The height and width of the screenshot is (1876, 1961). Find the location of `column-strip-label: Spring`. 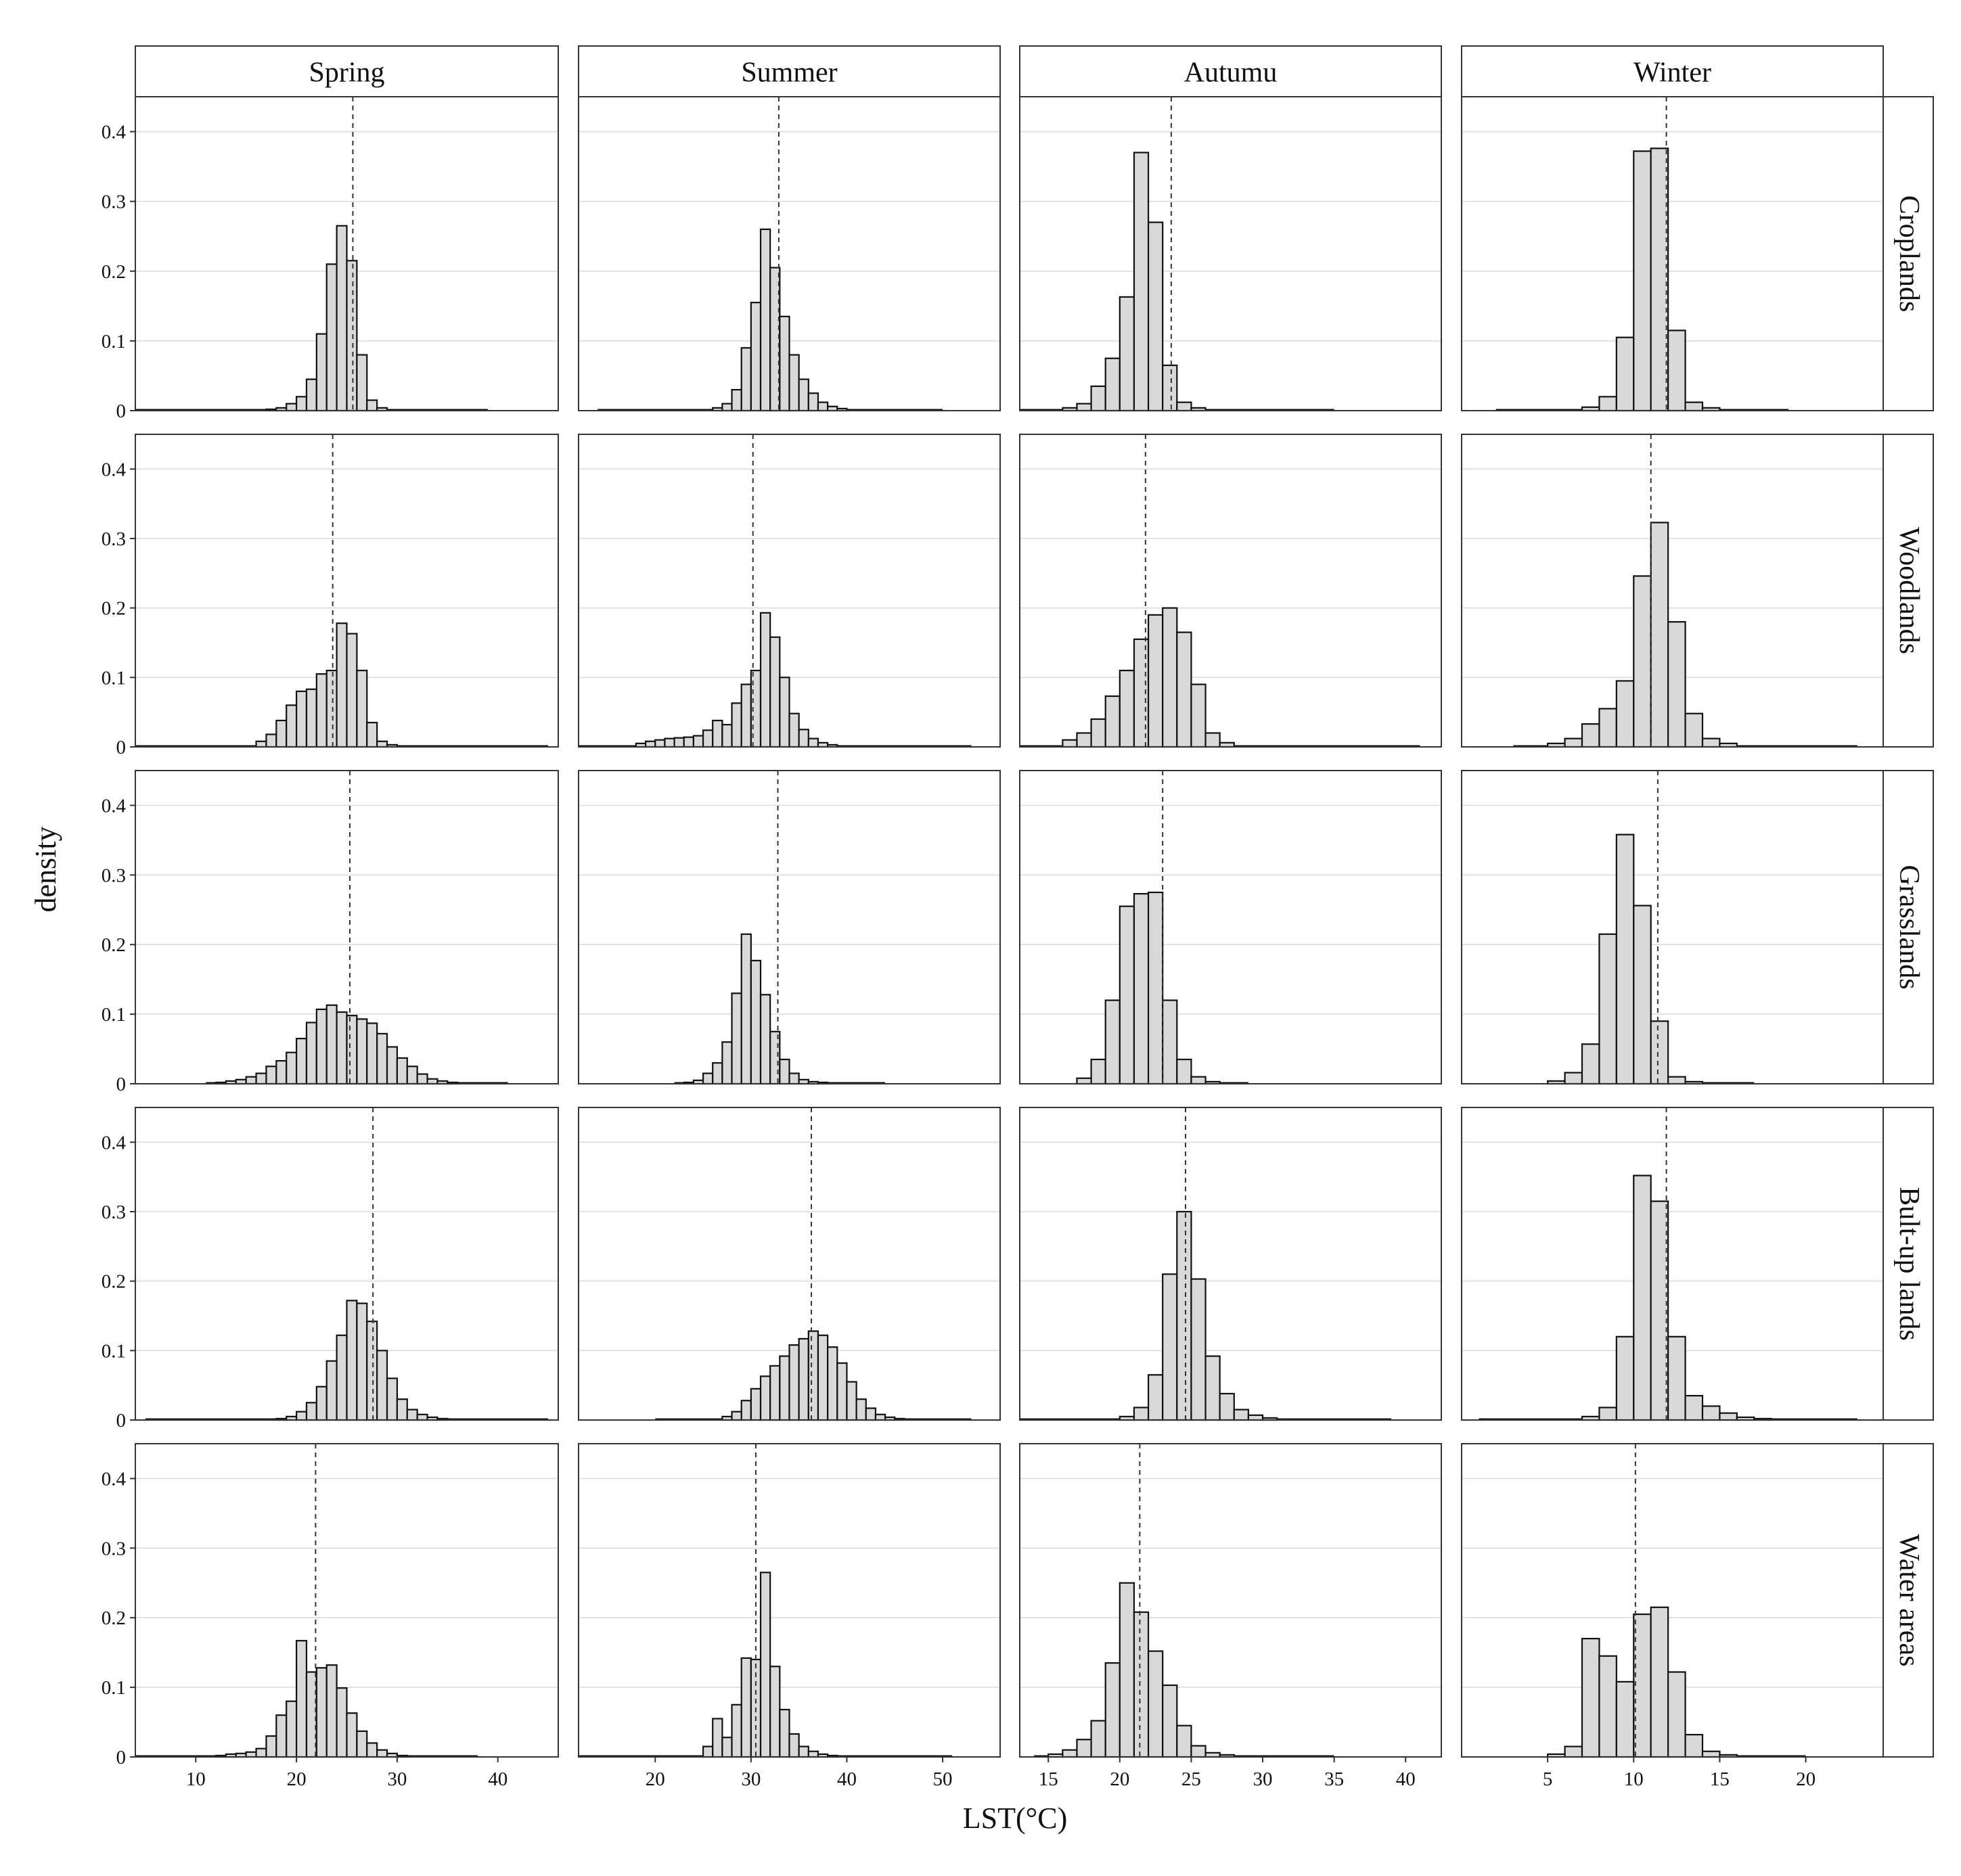

column-strip-label: Spring is located at coordinates (346, 74).